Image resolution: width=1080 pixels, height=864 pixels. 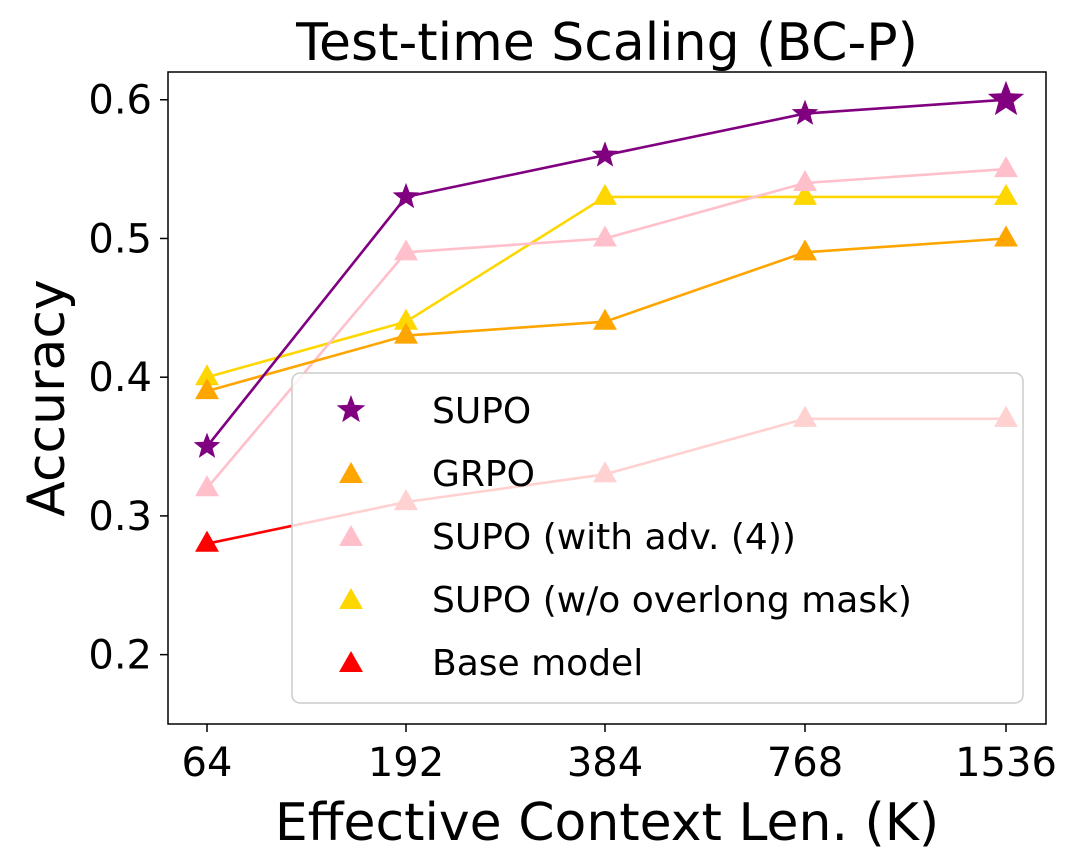 What do you see at coordinates (47, 397) in the screenshot?
I see `y-axis-label: Accuracy` at bounding box center [47, 397].